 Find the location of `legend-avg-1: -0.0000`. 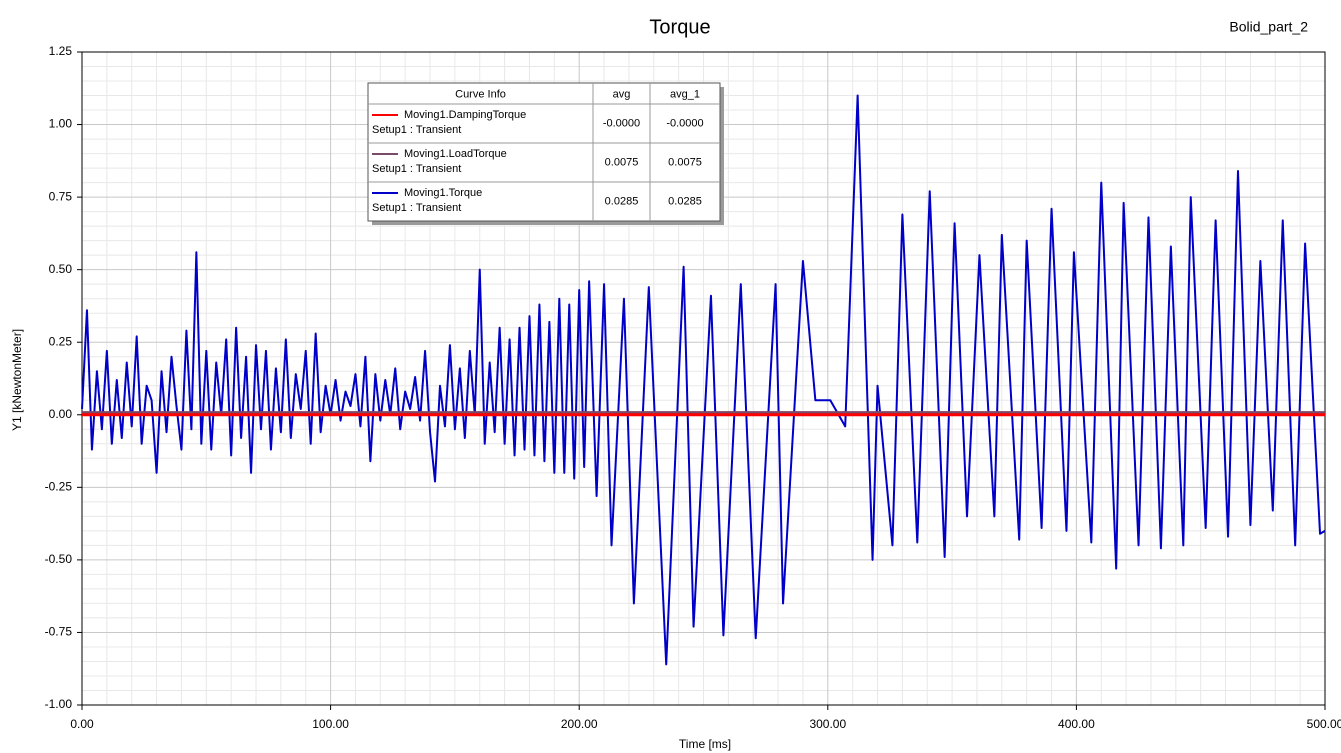

legend-avg-1: -0.0000 is located at coordinates (684, 123).